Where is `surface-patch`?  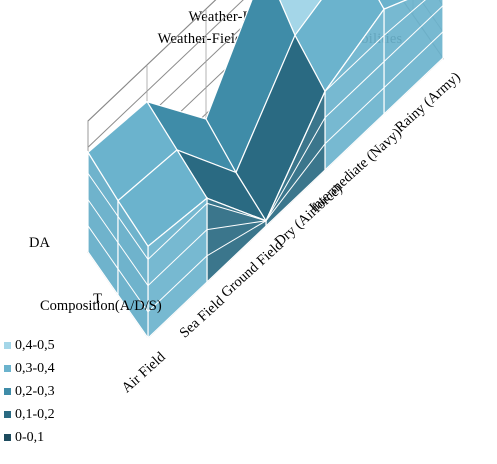
surface-patch is located at coordinates (300, 18).